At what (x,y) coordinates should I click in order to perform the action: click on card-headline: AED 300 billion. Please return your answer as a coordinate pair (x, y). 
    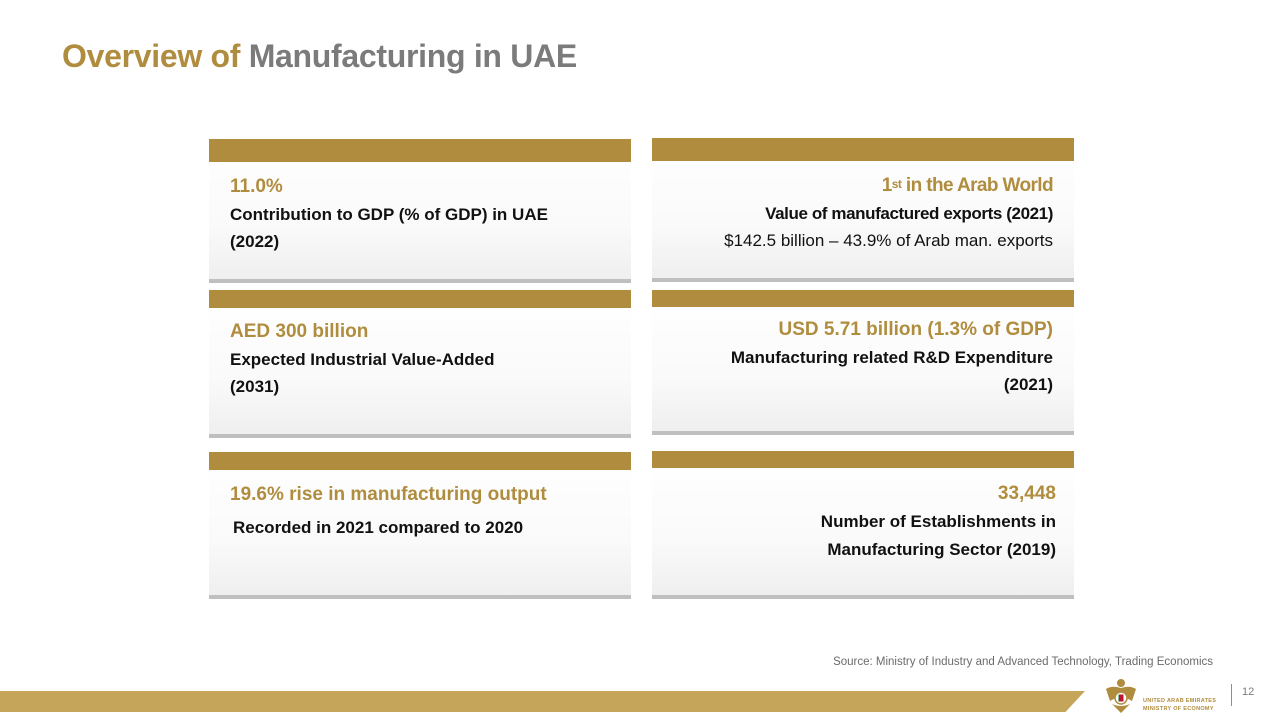
    Looking at the image, I should click on (299, 331).